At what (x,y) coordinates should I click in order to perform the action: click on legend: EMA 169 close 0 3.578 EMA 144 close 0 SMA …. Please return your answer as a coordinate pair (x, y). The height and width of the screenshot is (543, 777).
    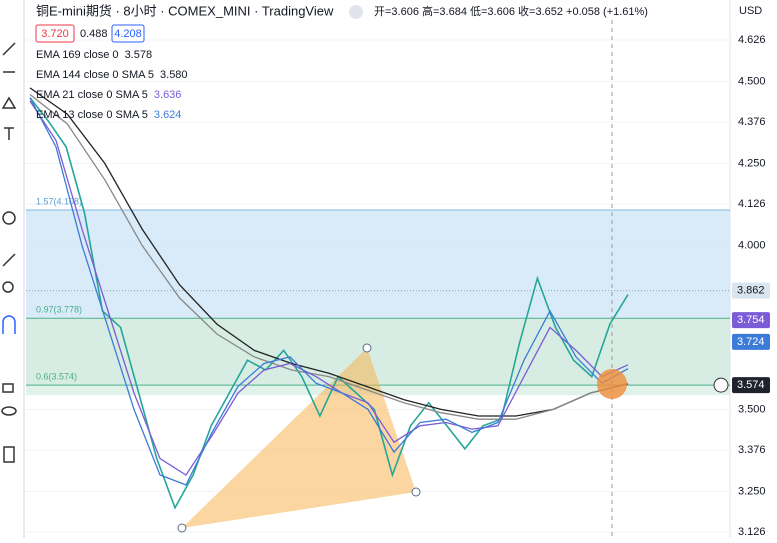
    Looking at the image, I should click on (112, 85).